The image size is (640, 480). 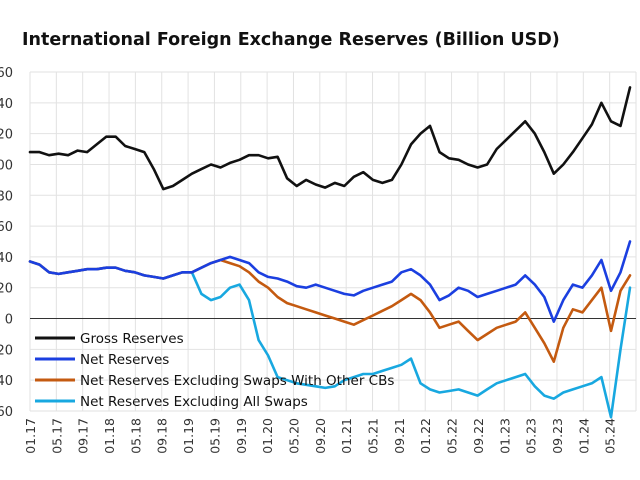 I want to click on x-tick-label: 05.17, so click(x=56, y=436).